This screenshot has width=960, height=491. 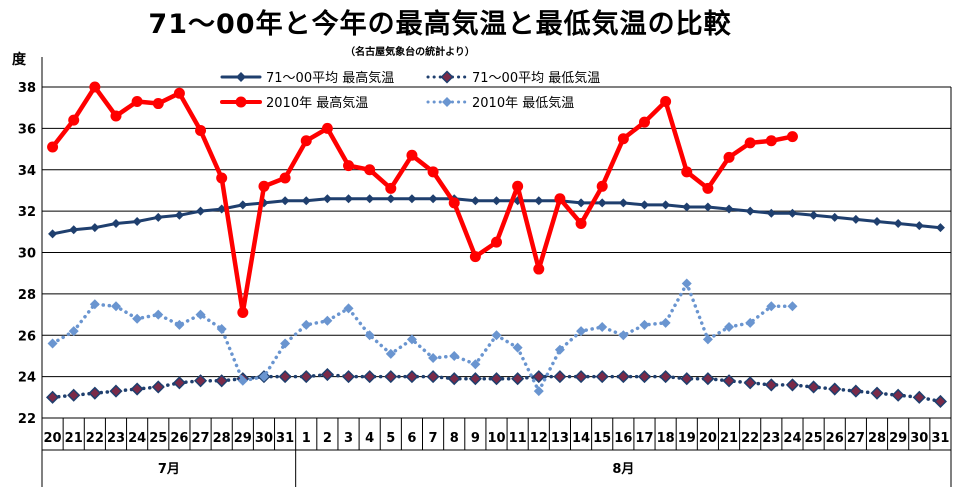 I want to click on y-tick-label: 30, so click(x=27, y=254).